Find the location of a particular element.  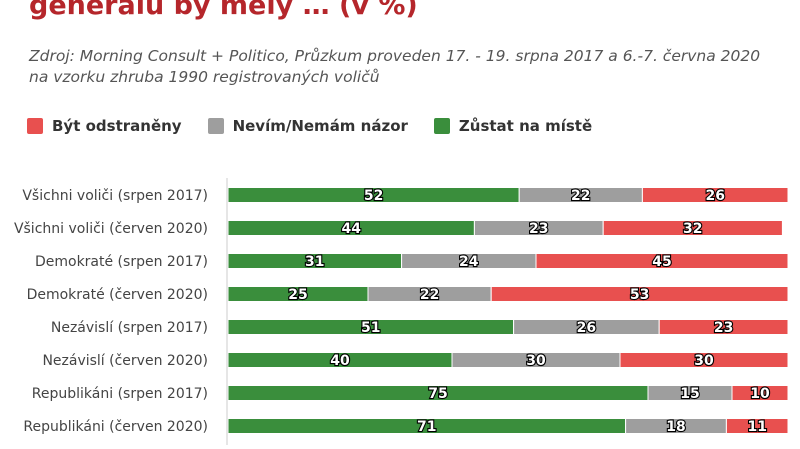

category-label: Všichni voliči (srpen 2017) is located at coordinates (115, 196).